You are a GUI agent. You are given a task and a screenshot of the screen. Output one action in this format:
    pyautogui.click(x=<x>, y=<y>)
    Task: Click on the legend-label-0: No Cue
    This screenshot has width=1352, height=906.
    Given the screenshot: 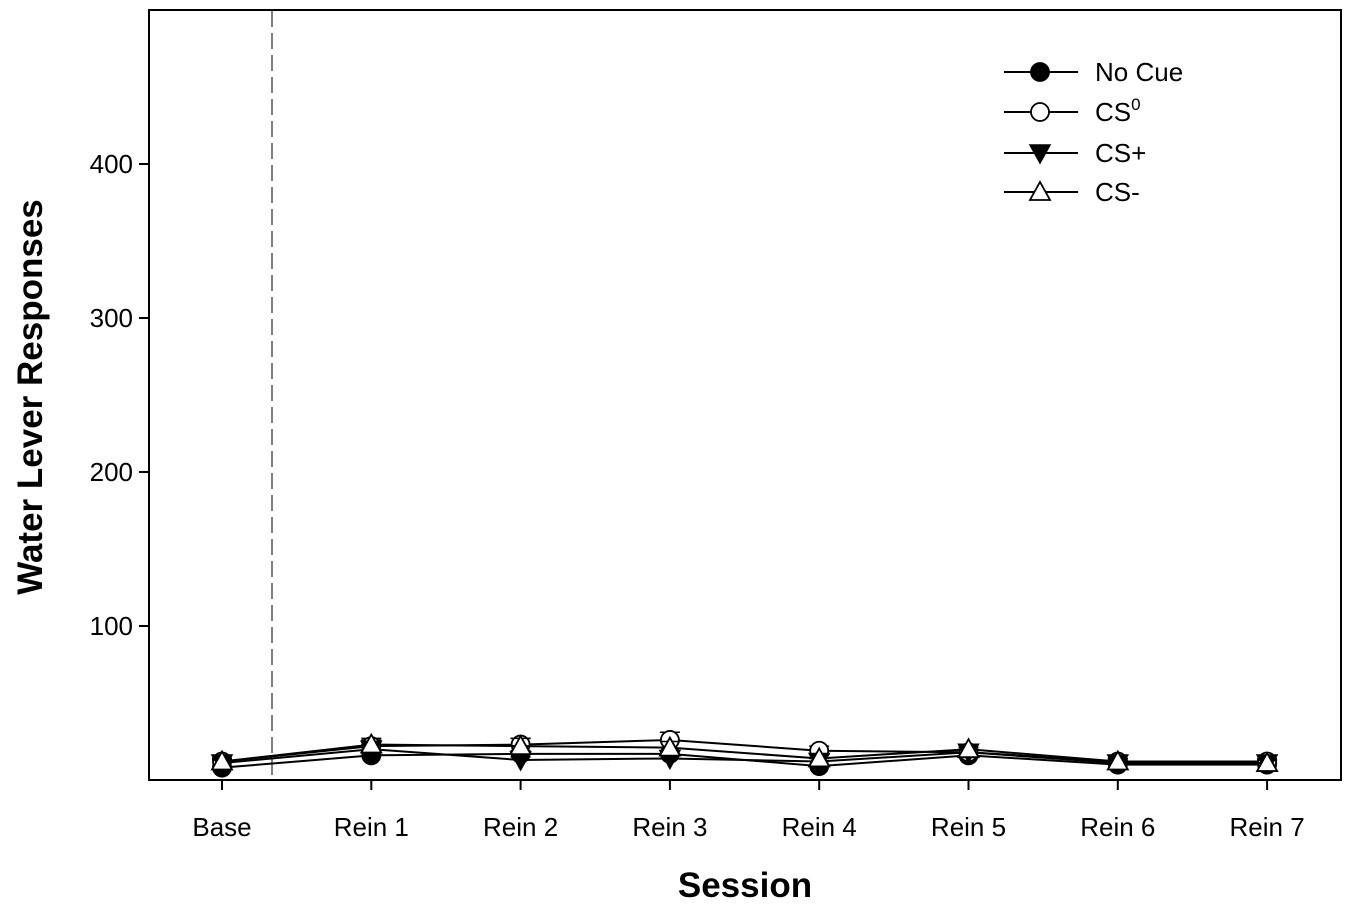 What is the action you would take?
    pyautogui.click(x=1139, y=72)
    